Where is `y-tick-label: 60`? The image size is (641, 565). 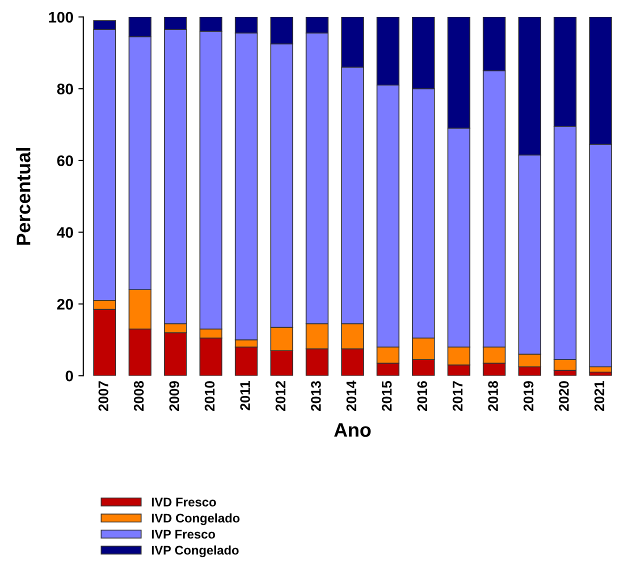
y-tick-label: 60 is located at coordinates (65, 160).